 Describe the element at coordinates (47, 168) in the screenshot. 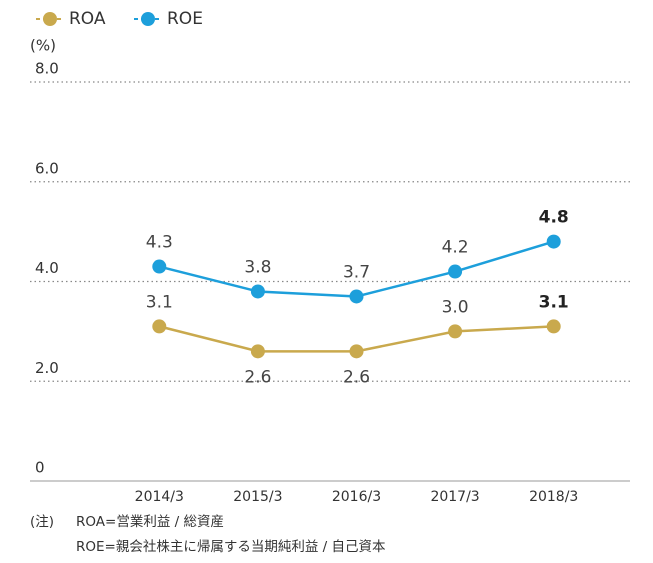

I see `y-tick-label: 6.0` at that location.